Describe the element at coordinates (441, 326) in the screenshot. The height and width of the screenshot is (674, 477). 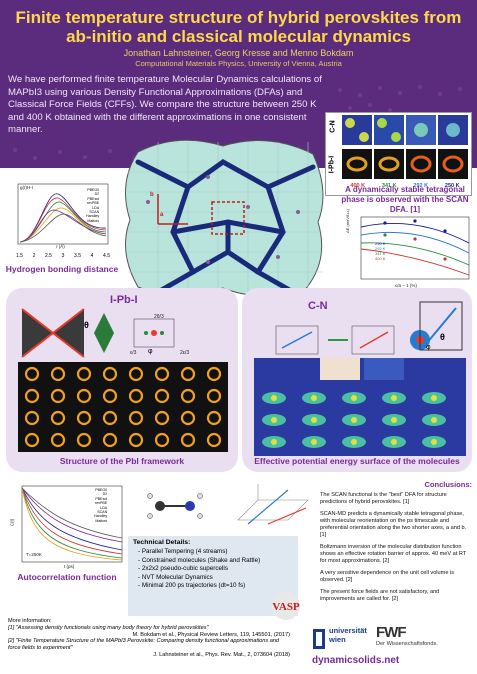
I see `cn-cage-figure` at that location.